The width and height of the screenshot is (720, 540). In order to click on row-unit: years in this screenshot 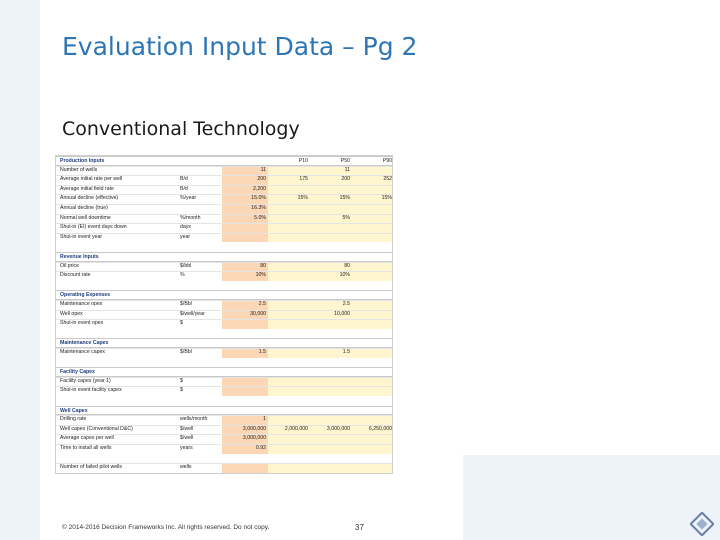, I will do `click(186, 448)`.